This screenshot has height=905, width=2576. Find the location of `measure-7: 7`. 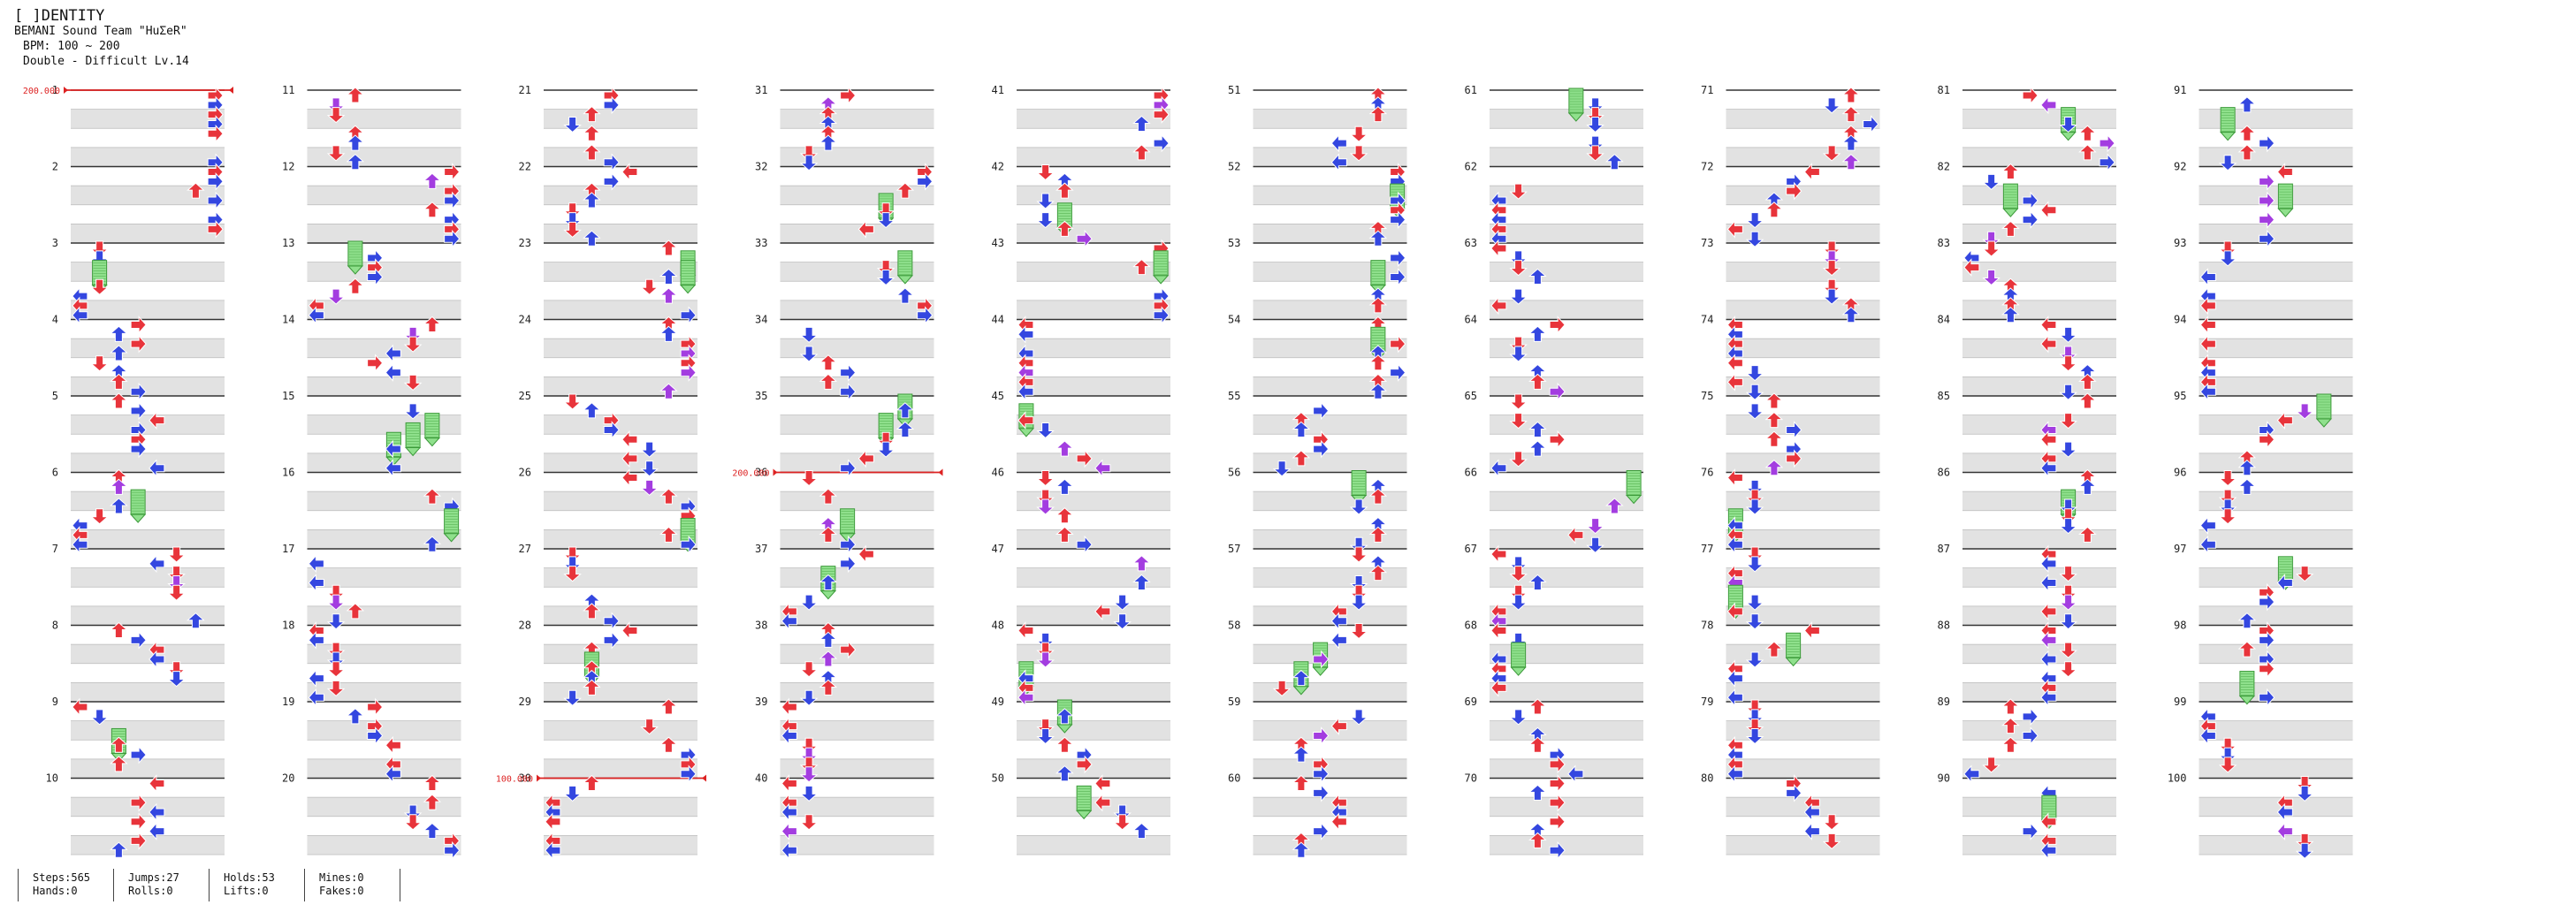

measure-7: 7 is located at coordinates (138, 584).